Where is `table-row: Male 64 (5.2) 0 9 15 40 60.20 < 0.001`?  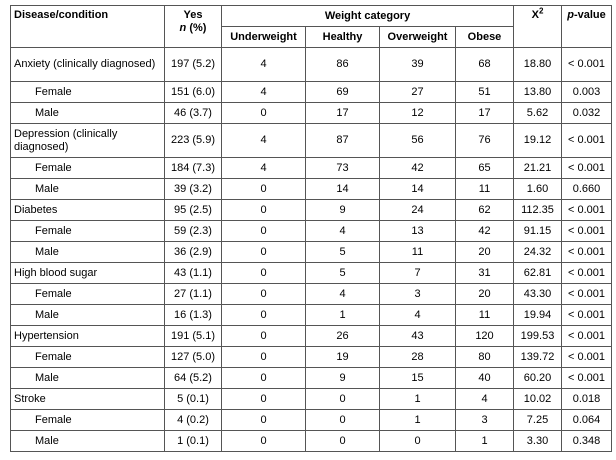
table-row: Male 64 (5.2) 0 9 15 40 60.20 < 0.001 is located at coordinates (311, 378).